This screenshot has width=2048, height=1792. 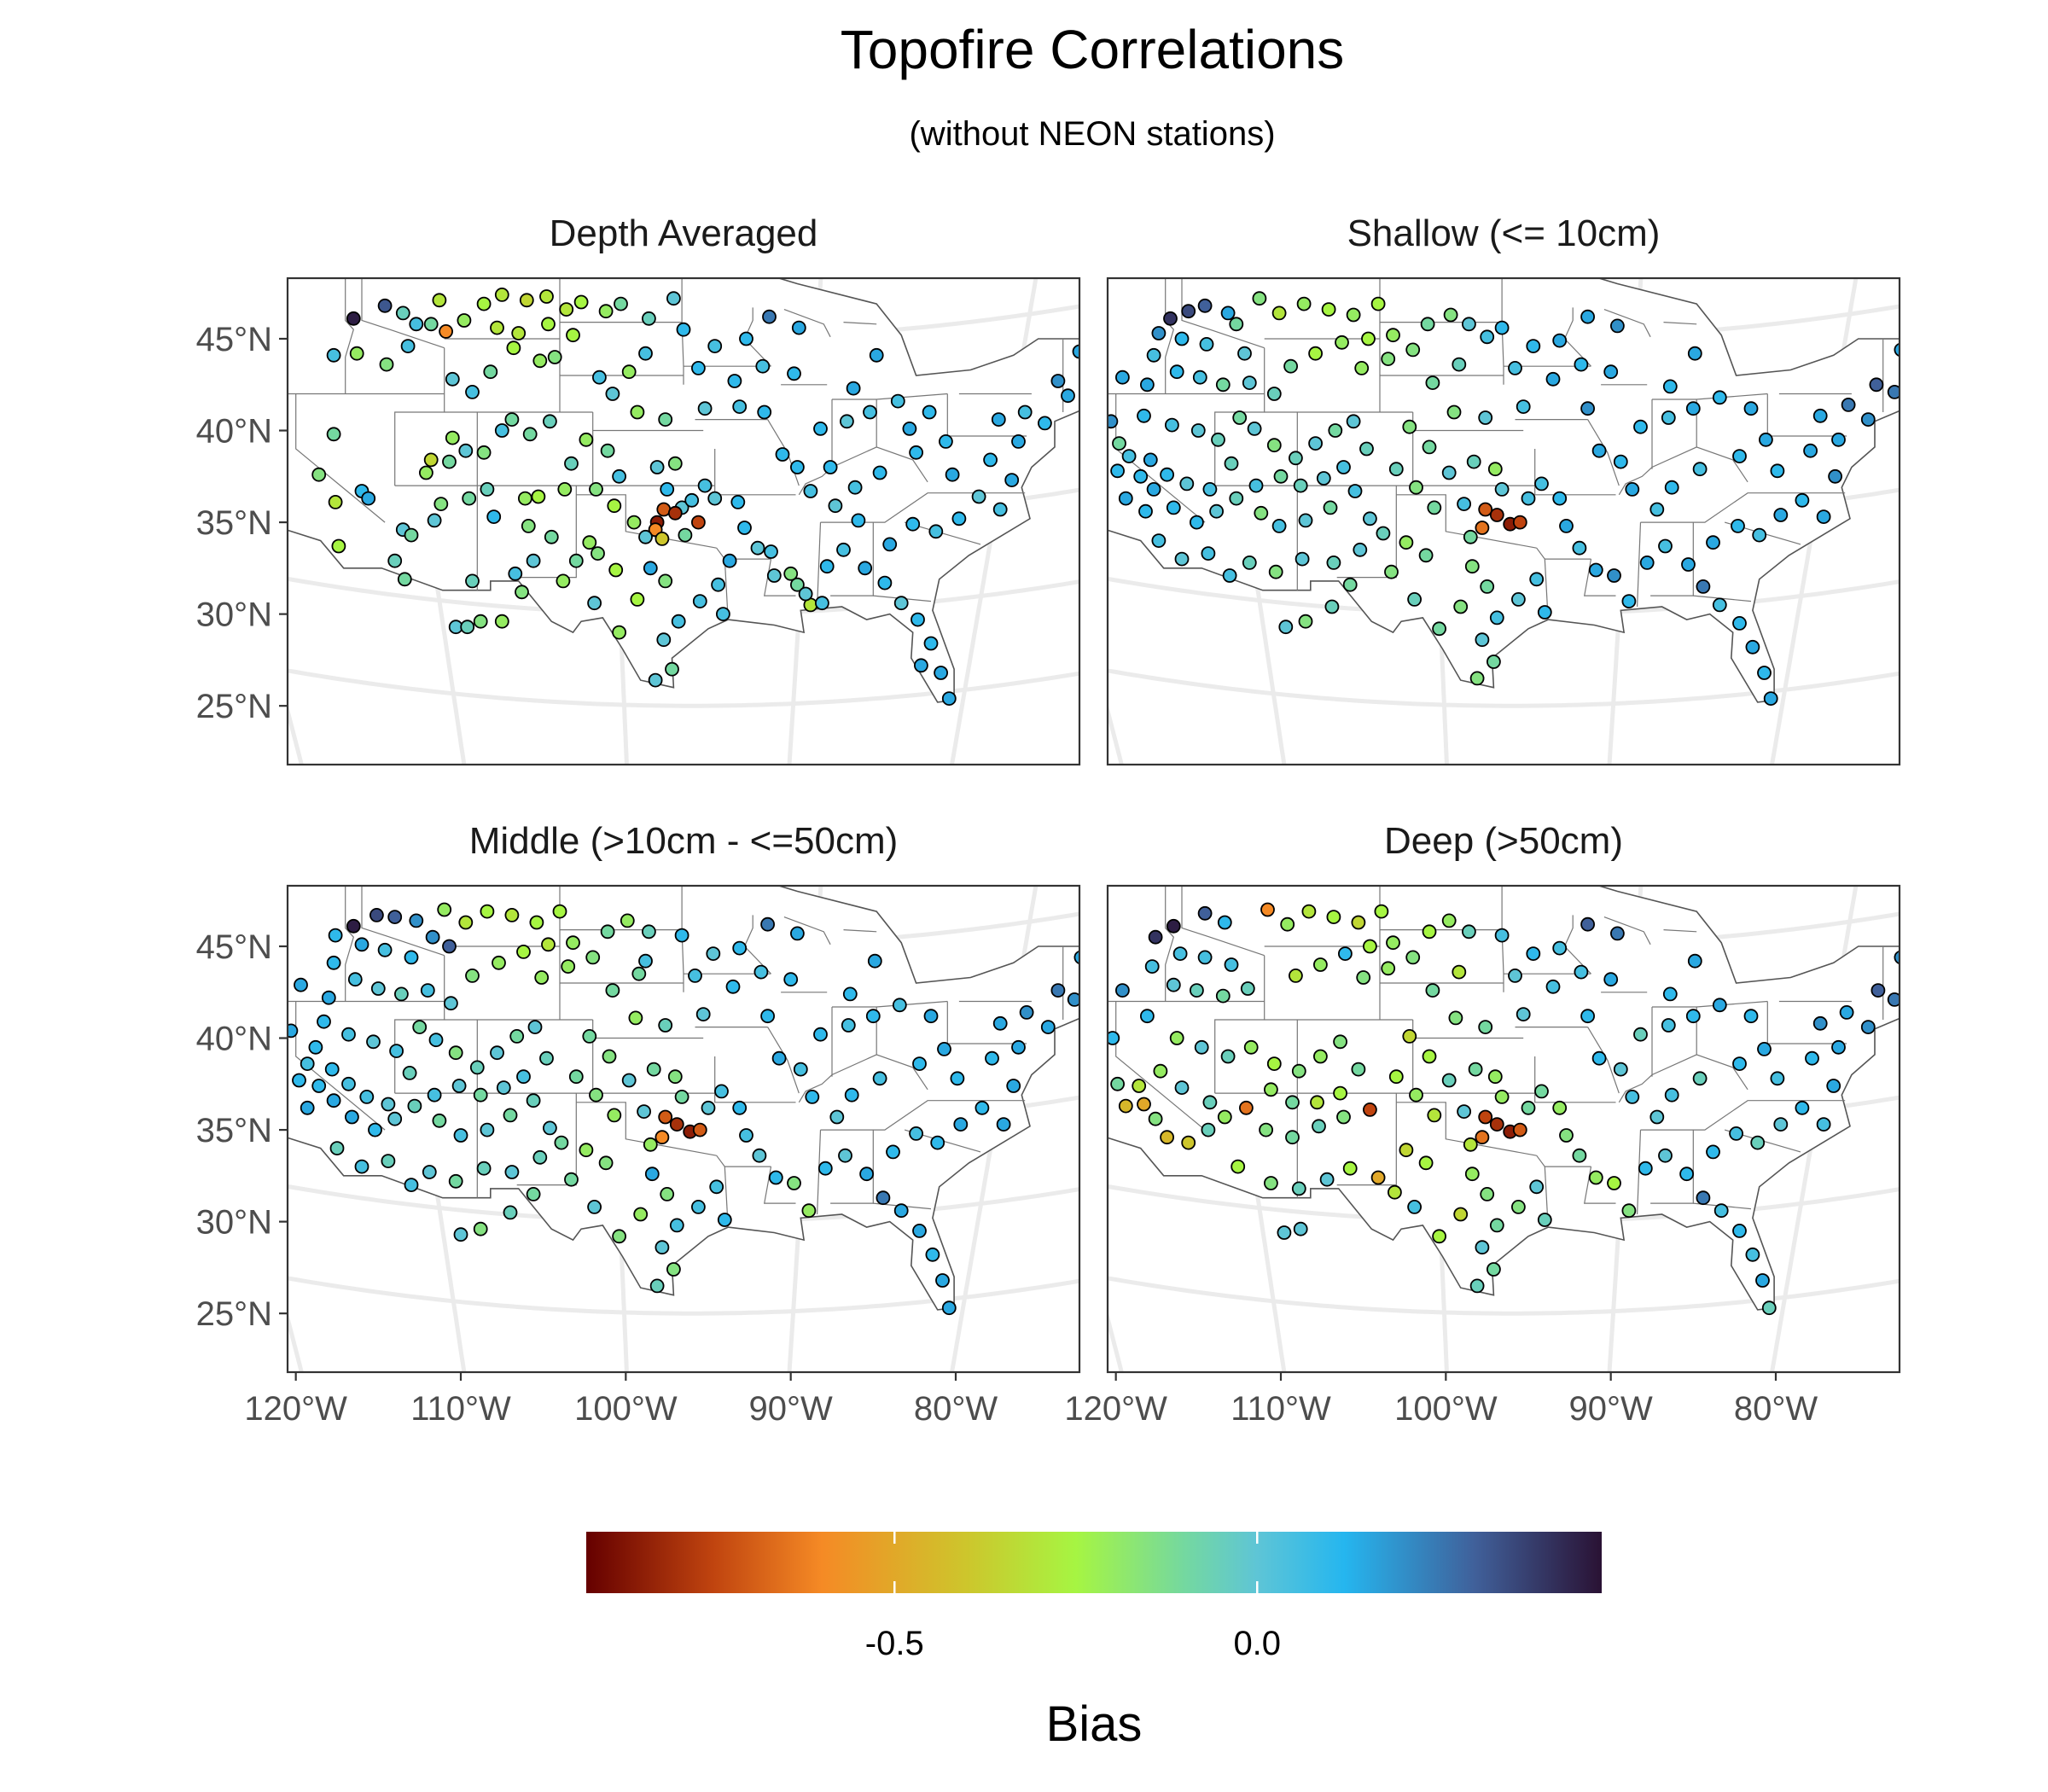 I want to click on x-tick-label: 80°W, so click(x=1776, y=1409).